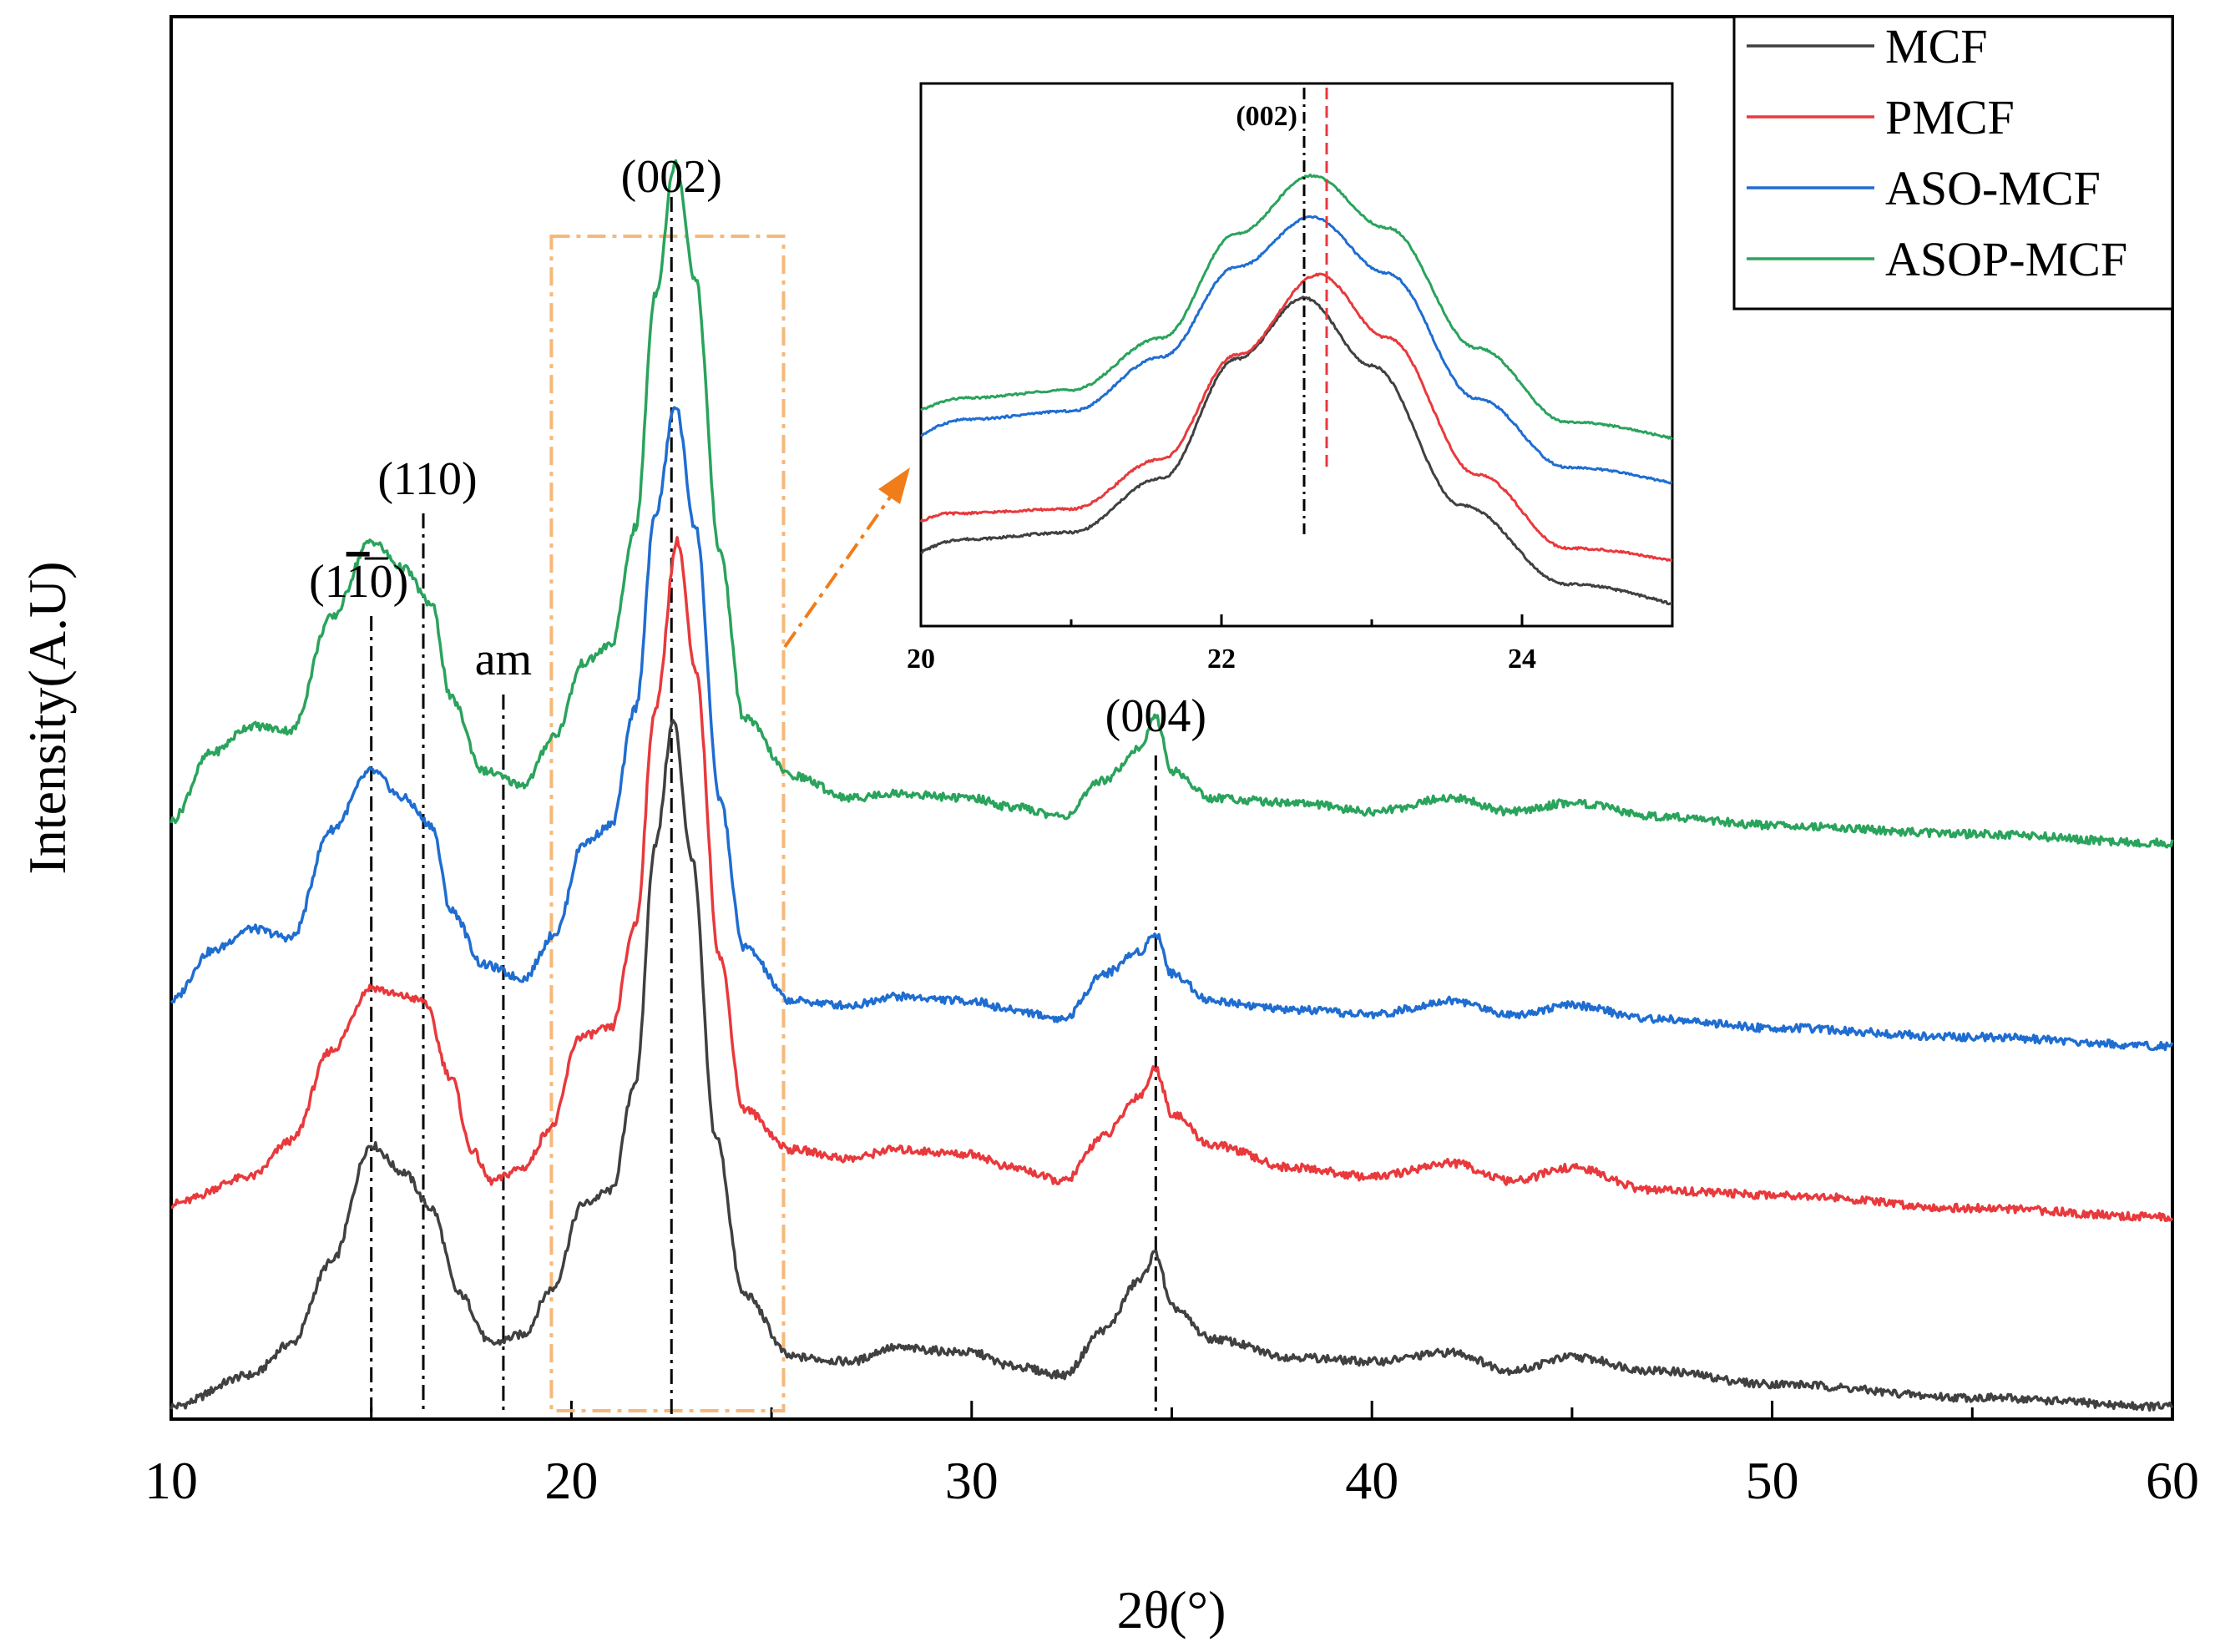 This screenshot has width=2215, height=1652. What do you see at coordinates (1522, 659) in the screenshot?
I see `inset-x-tick-label: 24` at bounding box center [1522, 659].